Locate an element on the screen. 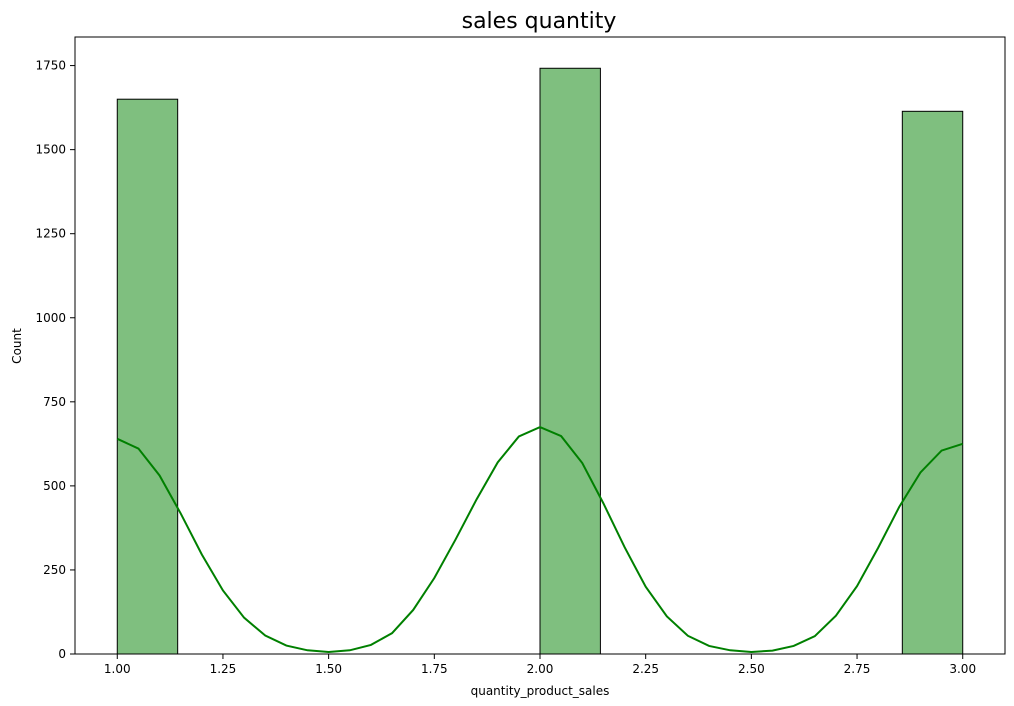 This screenshot has width=1014, height=706. y-tick-label: 500 is located at coordinates (54, 486).